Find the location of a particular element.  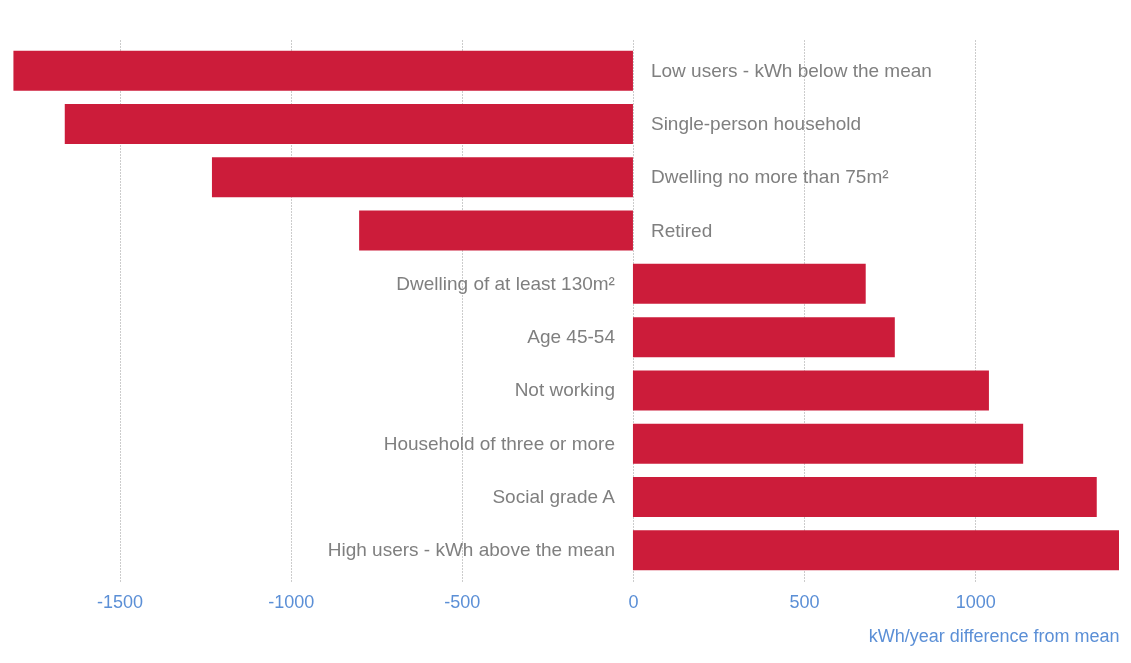

x-tick-label: -1500 is located at coordinates (120, 601).